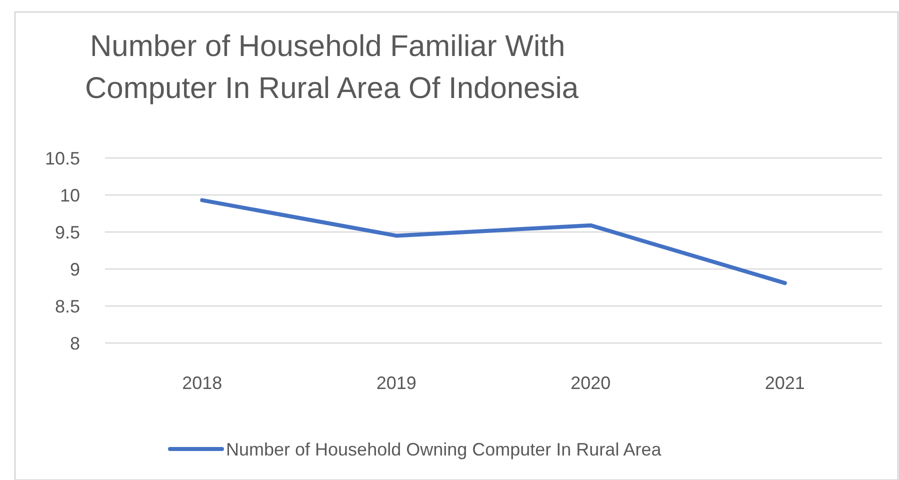 This screenshot has width=899, height=480. What do you see at coordinates (332, 67) in the screenshot?
I see `chart-title: Number of Household Familiar With Computer In Rural Area Of Indonesia` at bounding box center [332, 67].